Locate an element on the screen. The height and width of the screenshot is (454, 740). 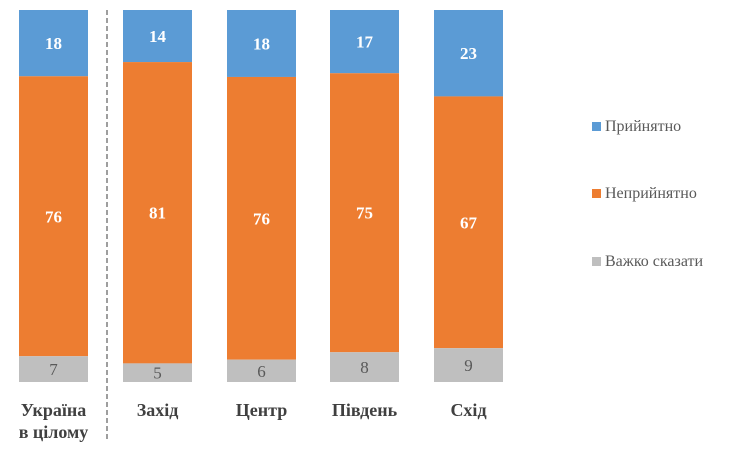
data-label: 6 is located at coordinates (261, 371).